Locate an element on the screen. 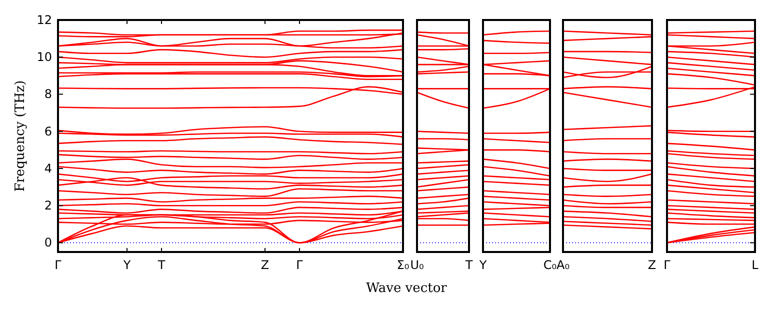 The image size is (775, 310). y-tick-label: 4 is located at coordinates (48, 168).